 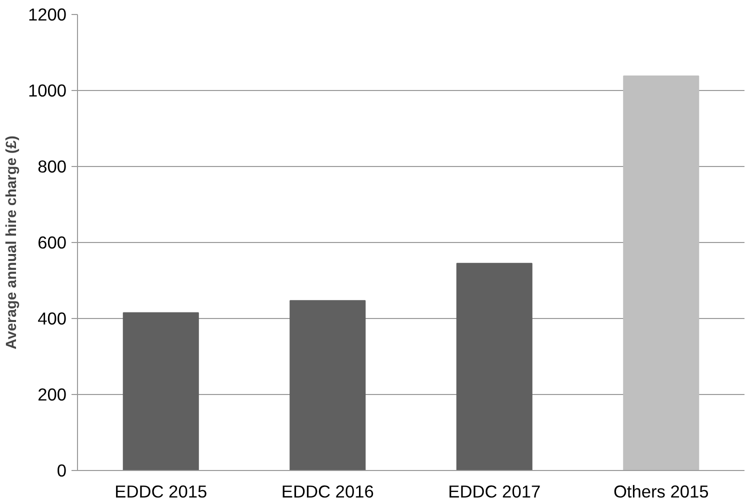 What do you see at coordinates (52, 394) in the screenshot?
I see `y-tick-label: 200` at bounding box center [52, 394].